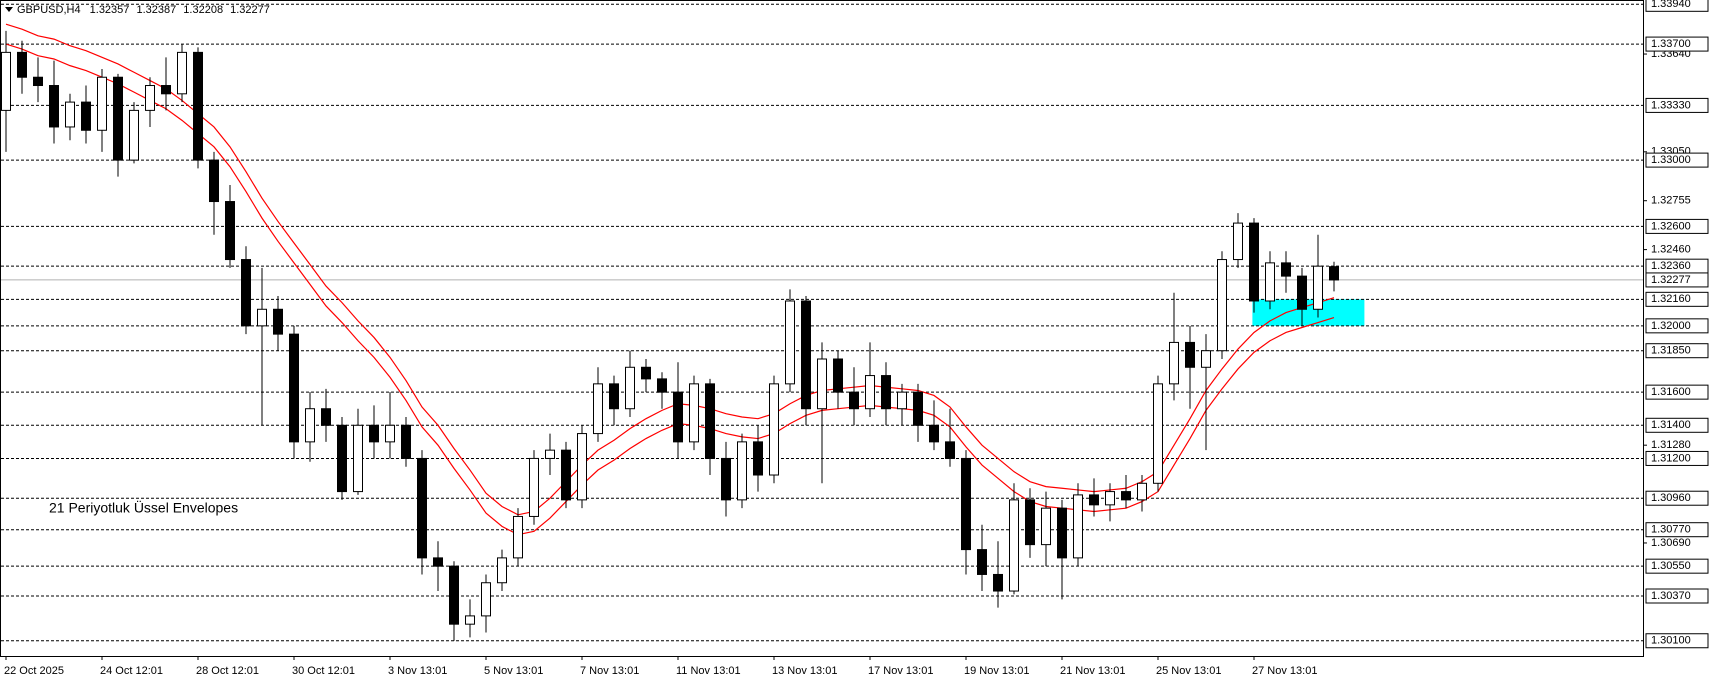 The height and width of the screenshot is (684, 1709). Describe the element at coordinates (1284, 671) in the screenshot. I see `x-tick-label: 27 Nov 13:01` at that location.